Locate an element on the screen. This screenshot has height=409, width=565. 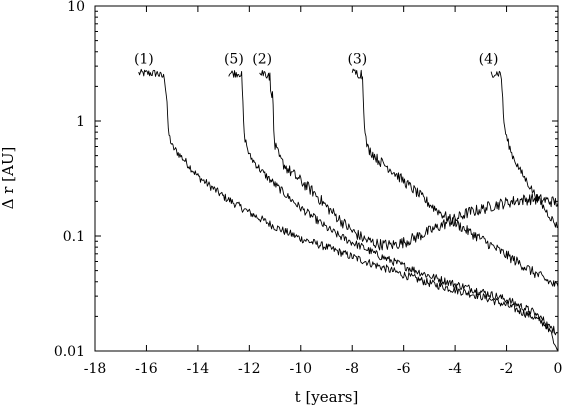
y-tick-label: 0.1 is located at coordinates (74, 237).